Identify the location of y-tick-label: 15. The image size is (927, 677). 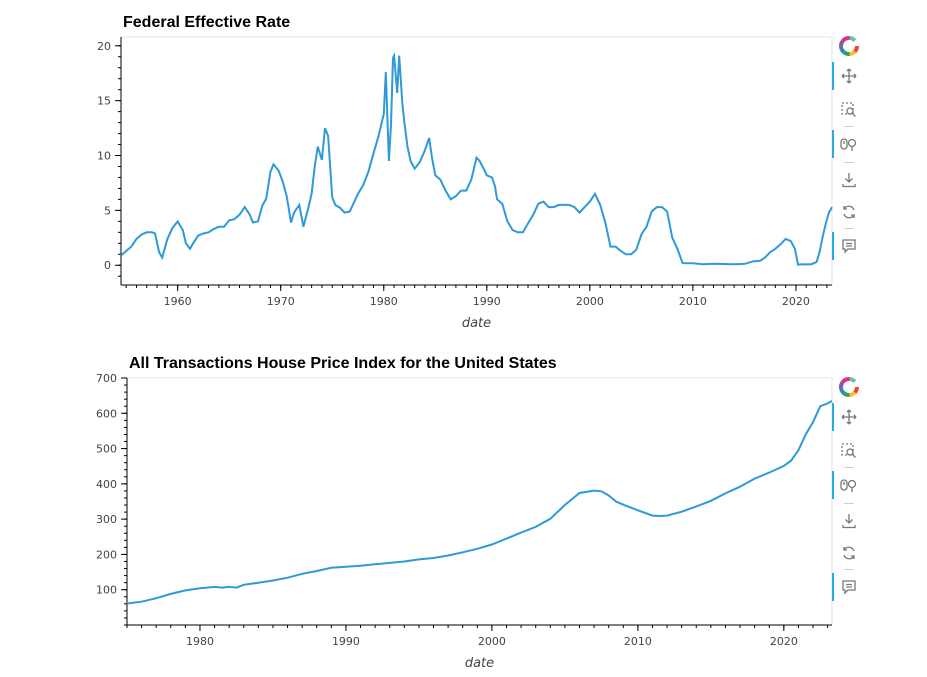
(104, 101).